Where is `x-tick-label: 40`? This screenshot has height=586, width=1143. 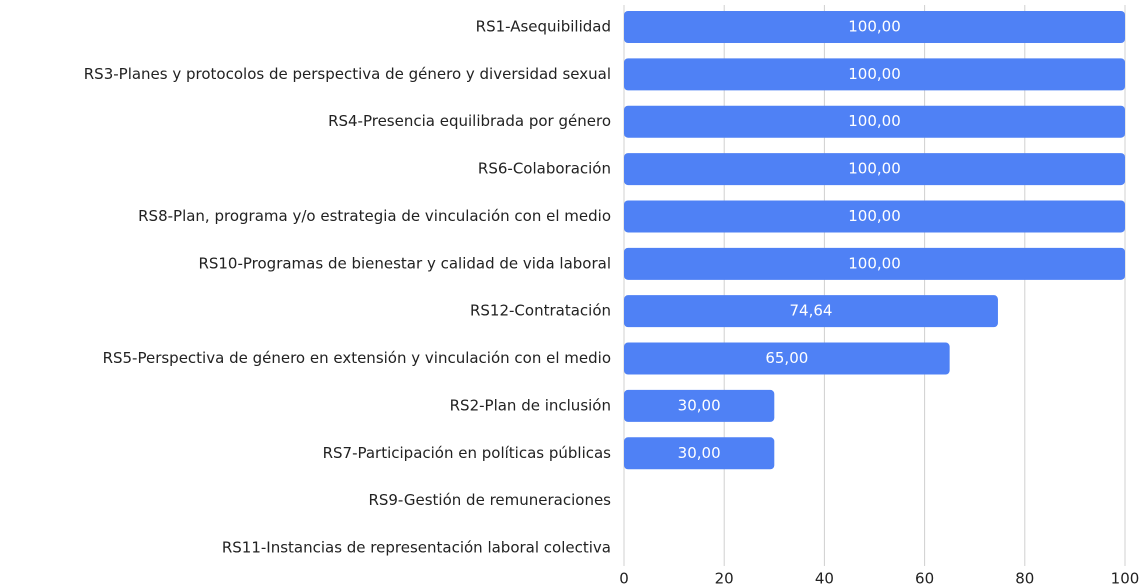 x-tick-label: 40 is located at coordinates (824, 578).